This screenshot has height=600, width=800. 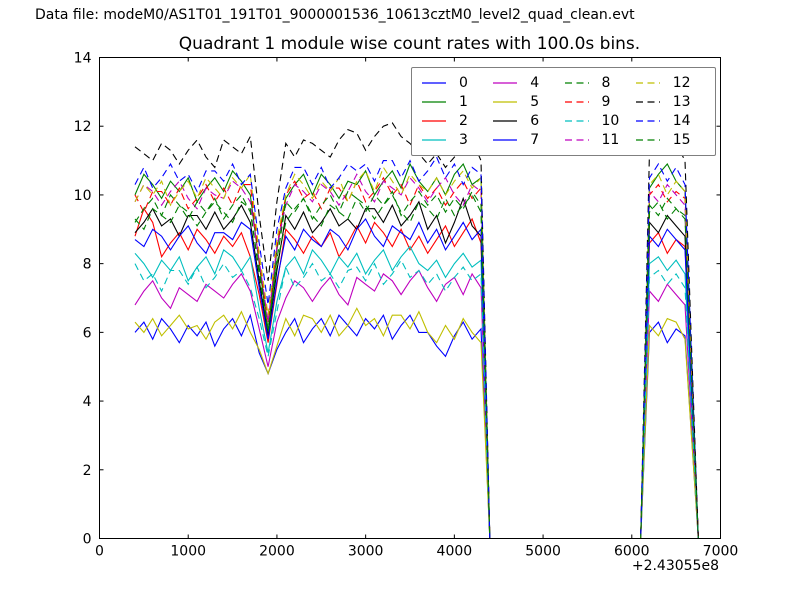 What do you see at coordinates (600, 121) in the screenshot?
I see `legend-item-10: 10` at bounding box center [600, 121].